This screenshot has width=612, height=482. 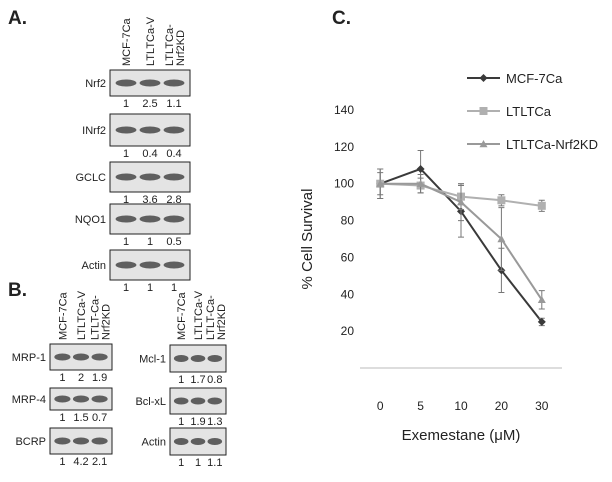 I want to click on fold-value: 4.2, so click(x=80, y=462).